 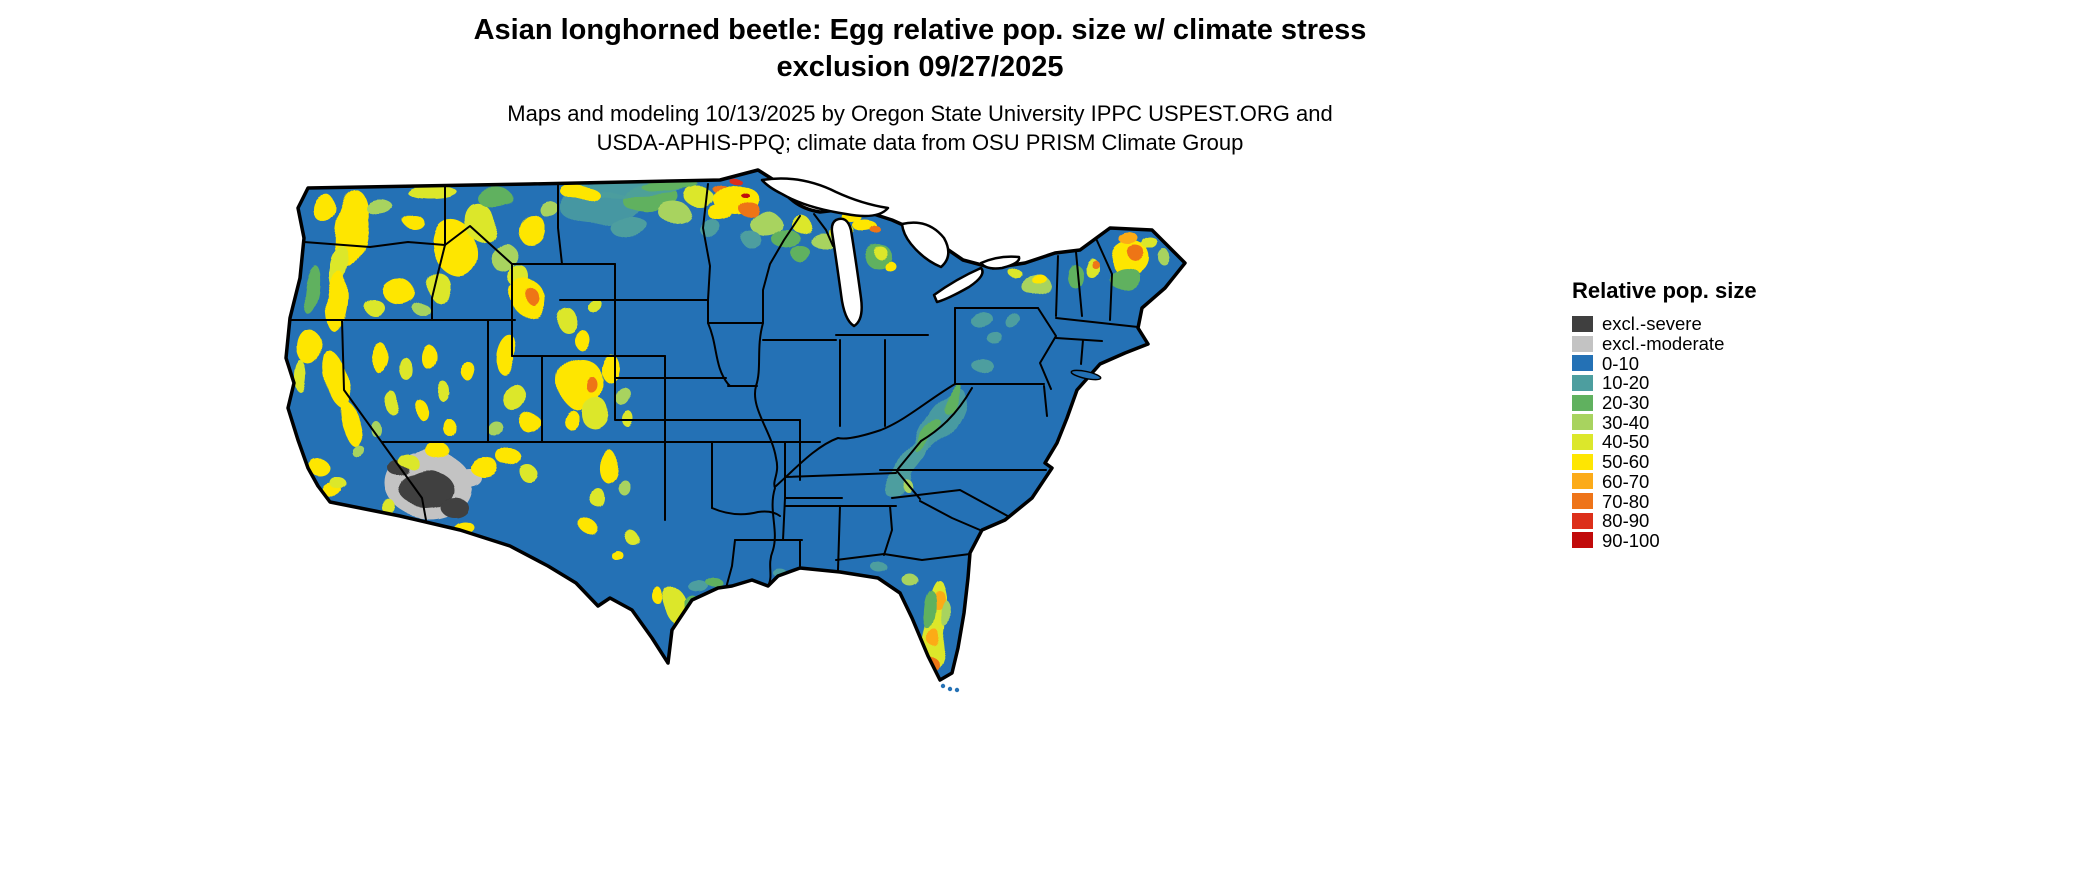 I want to click on lake-erie, so click(x=958, y=285).